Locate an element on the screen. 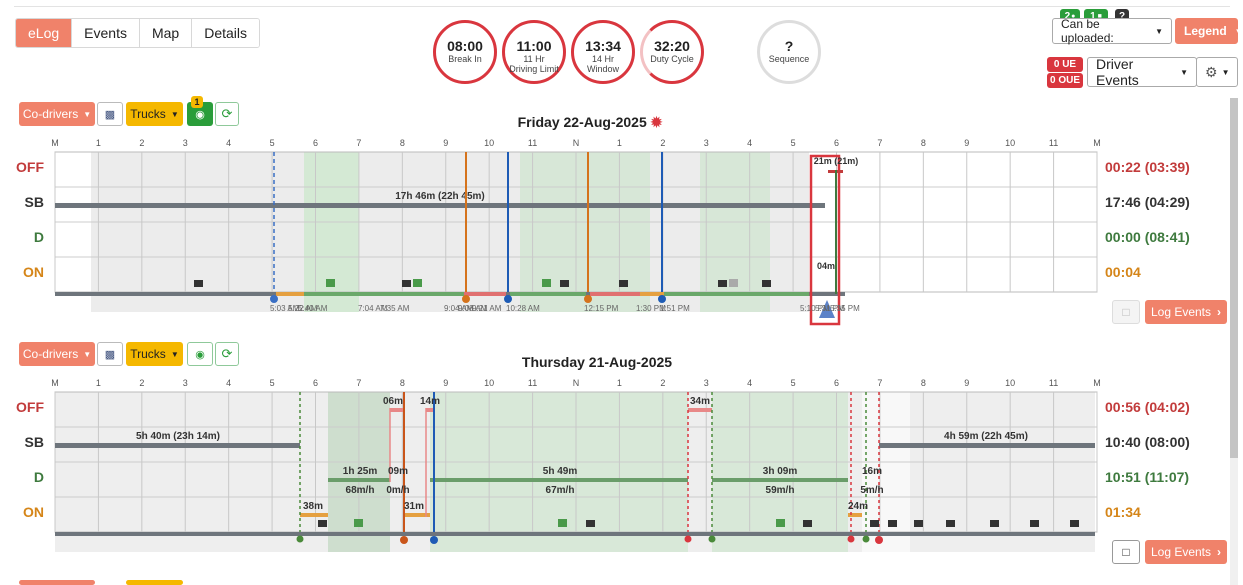  upload-dropdown: Can be uploaded: ▼ is located at coordinates (1112, 31).